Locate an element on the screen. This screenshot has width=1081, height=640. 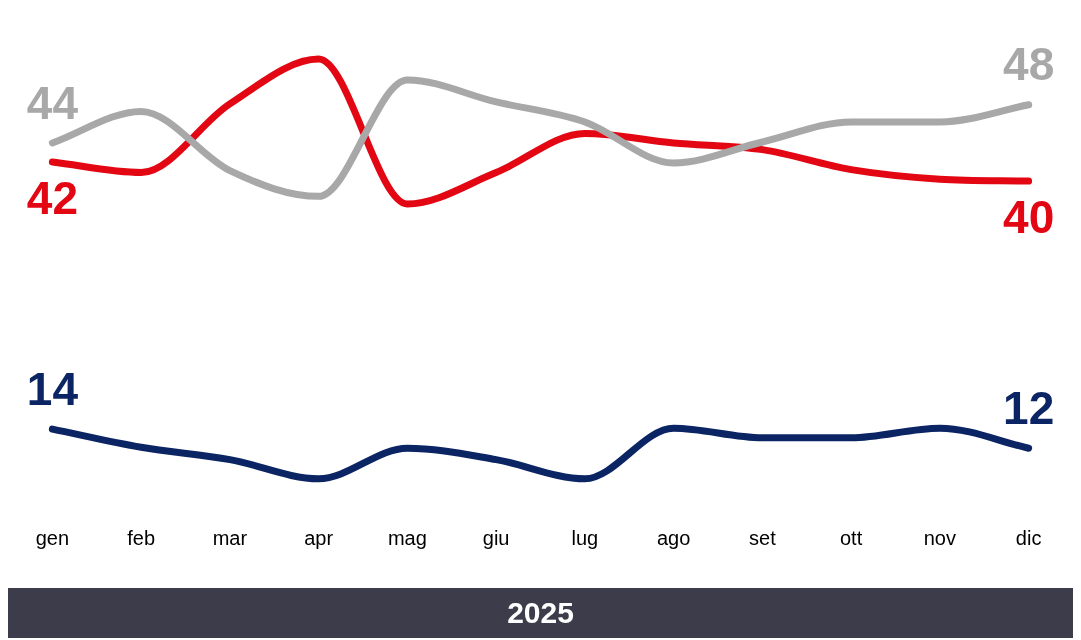
x-axis-title: 2025 is located at coordinates (540, 613).